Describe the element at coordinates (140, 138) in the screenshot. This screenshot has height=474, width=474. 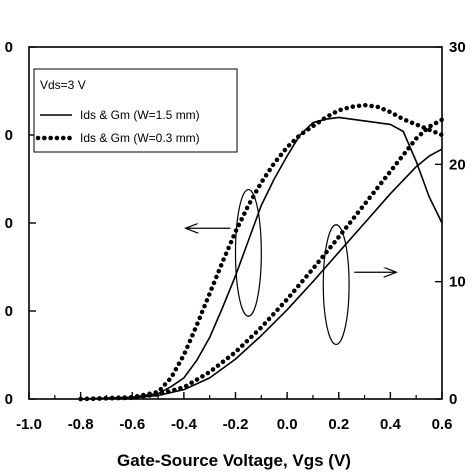
I see `legend-entry-2: Ids & Gm (W=0.3 mm)` at that location.